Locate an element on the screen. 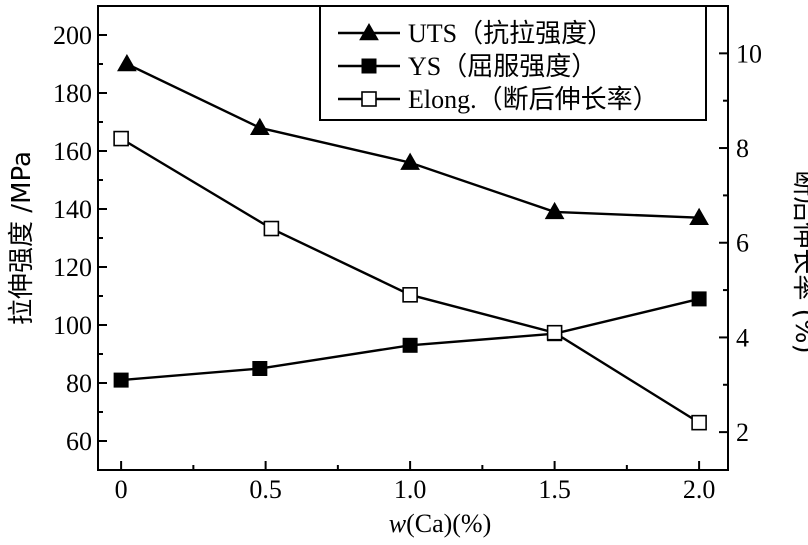 Image resolution: width=808 pixels, height=545 pixels. x-tick-label: 2.0 is located at coordinates (699, 489).